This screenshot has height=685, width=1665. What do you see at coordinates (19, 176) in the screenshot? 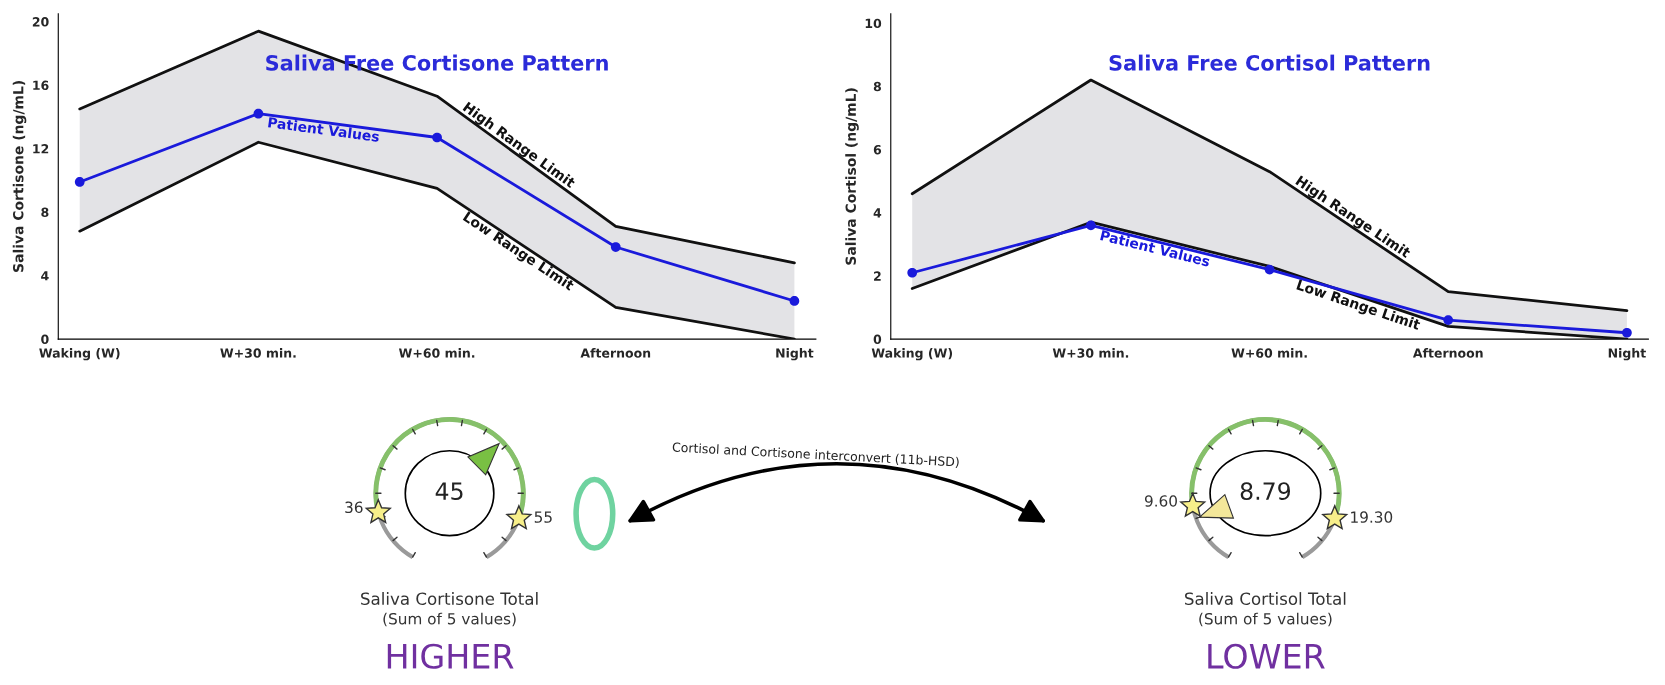
I see `y-axis-title: Saliva Cortisone (ng/mL)` at bounding box center [19, 176].